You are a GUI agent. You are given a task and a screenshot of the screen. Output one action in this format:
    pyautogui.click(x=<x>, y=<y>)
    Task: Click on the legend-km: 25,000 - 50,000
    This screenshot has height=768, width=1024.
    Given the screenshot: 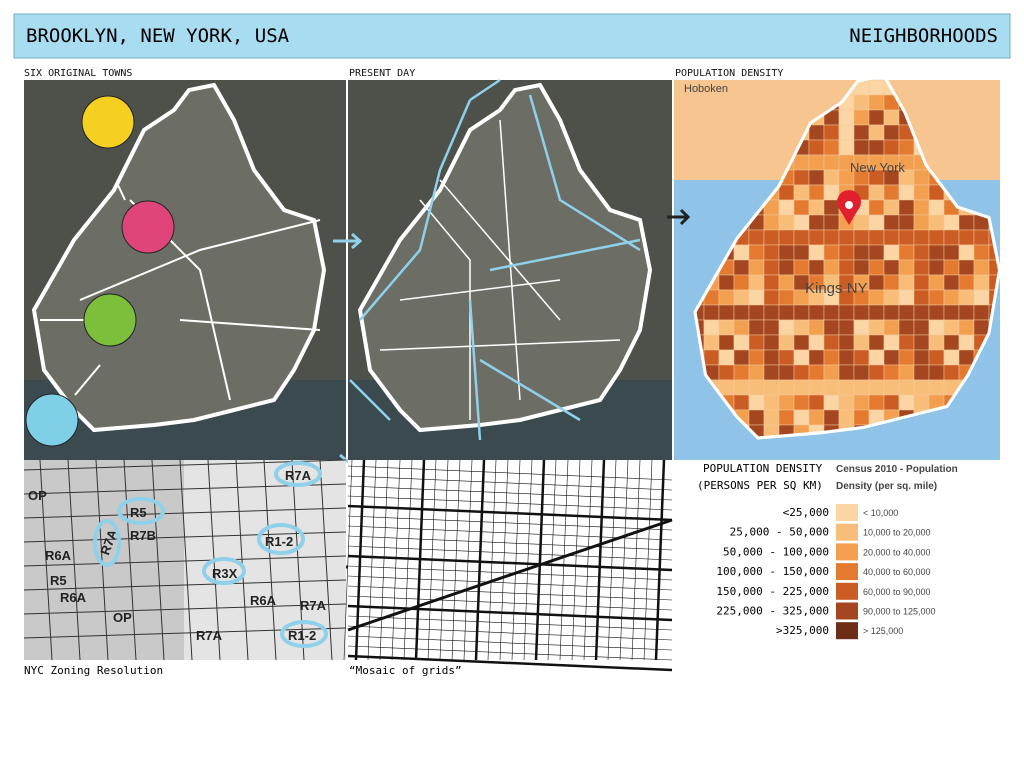 What is the action you would take?
    pyautogui.click(x=779, y=532)
    